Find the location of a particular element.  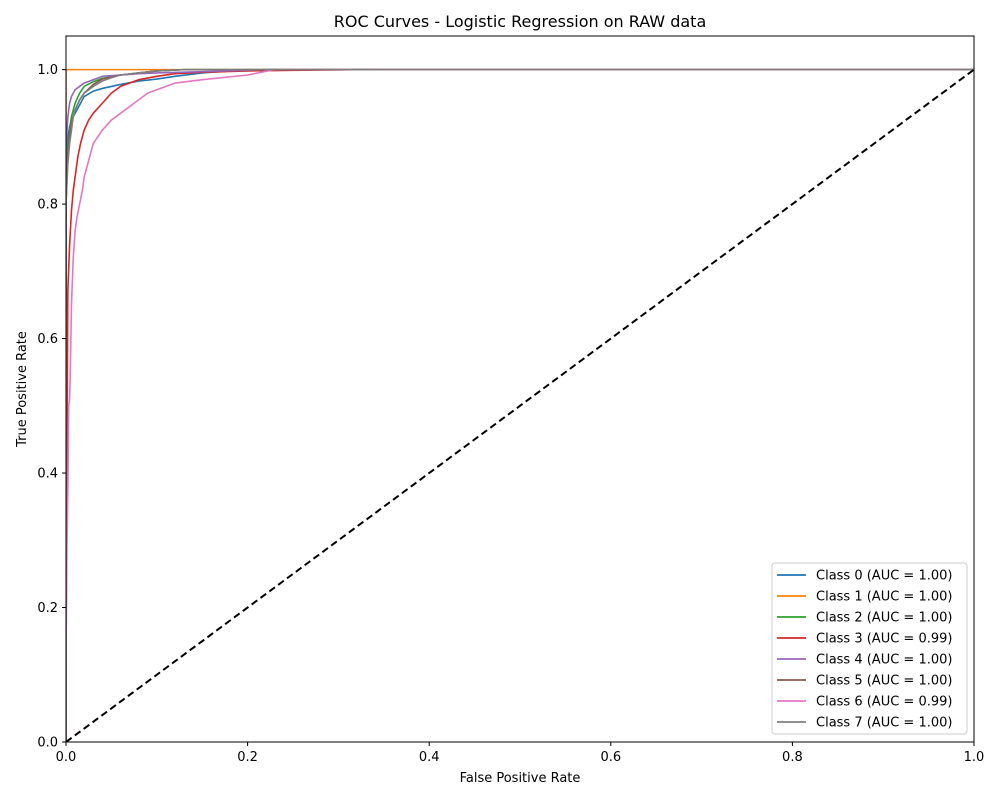

x-axis-label: False Positive Rate is located at coordinates (520, 778).